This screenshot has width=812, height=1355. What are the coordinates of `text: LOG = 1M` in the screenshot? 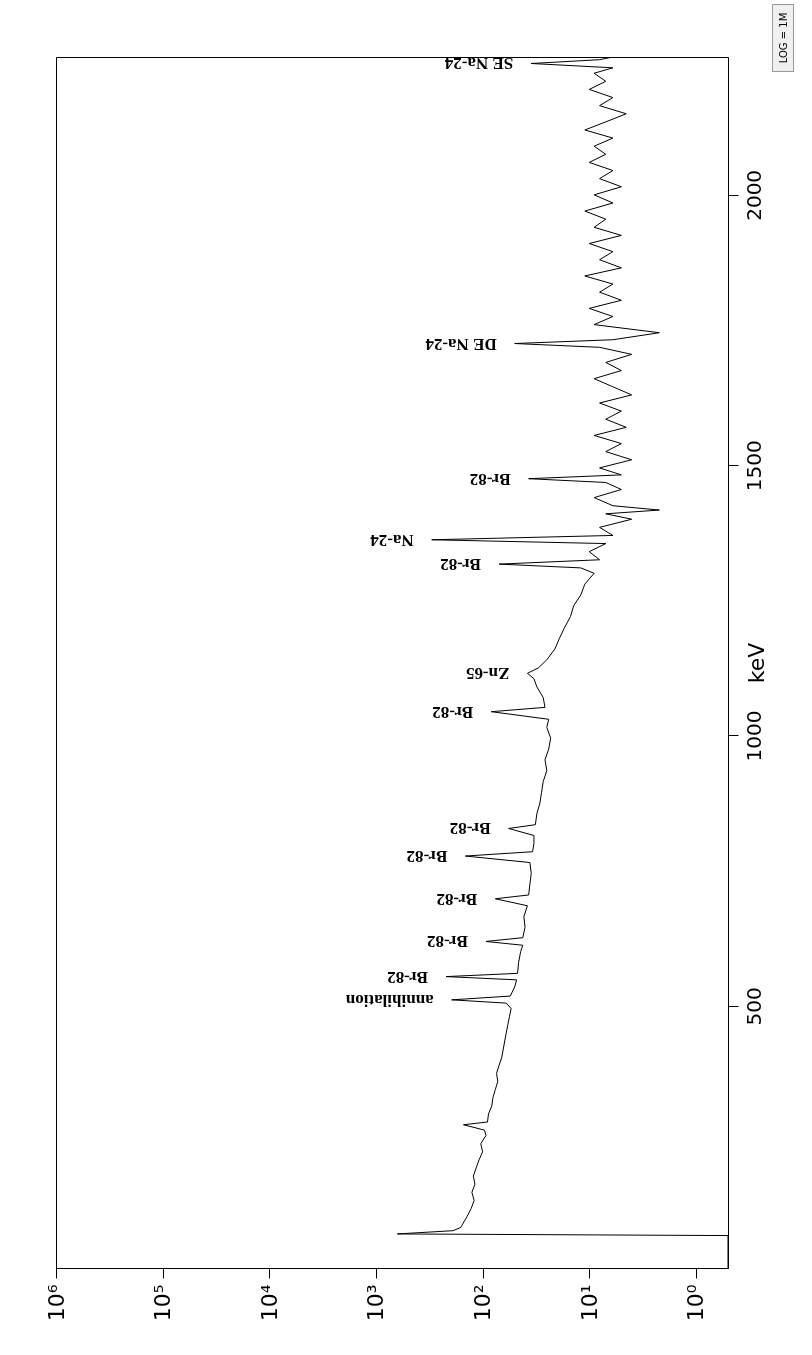 It's located at (783, 38).